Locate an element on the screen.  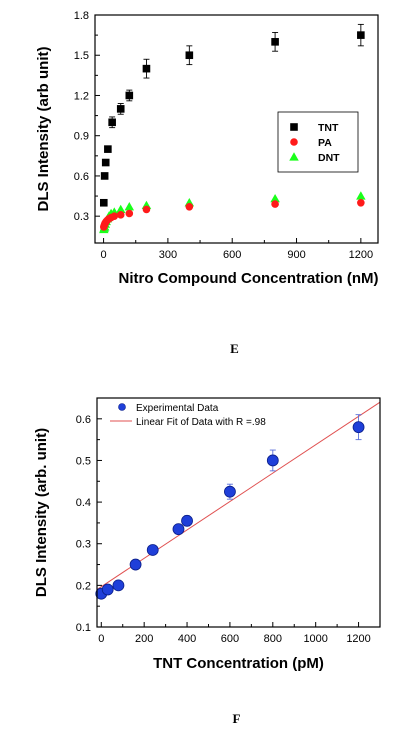
y-tick-label: 0.2 is located at coordinates (83, 586).